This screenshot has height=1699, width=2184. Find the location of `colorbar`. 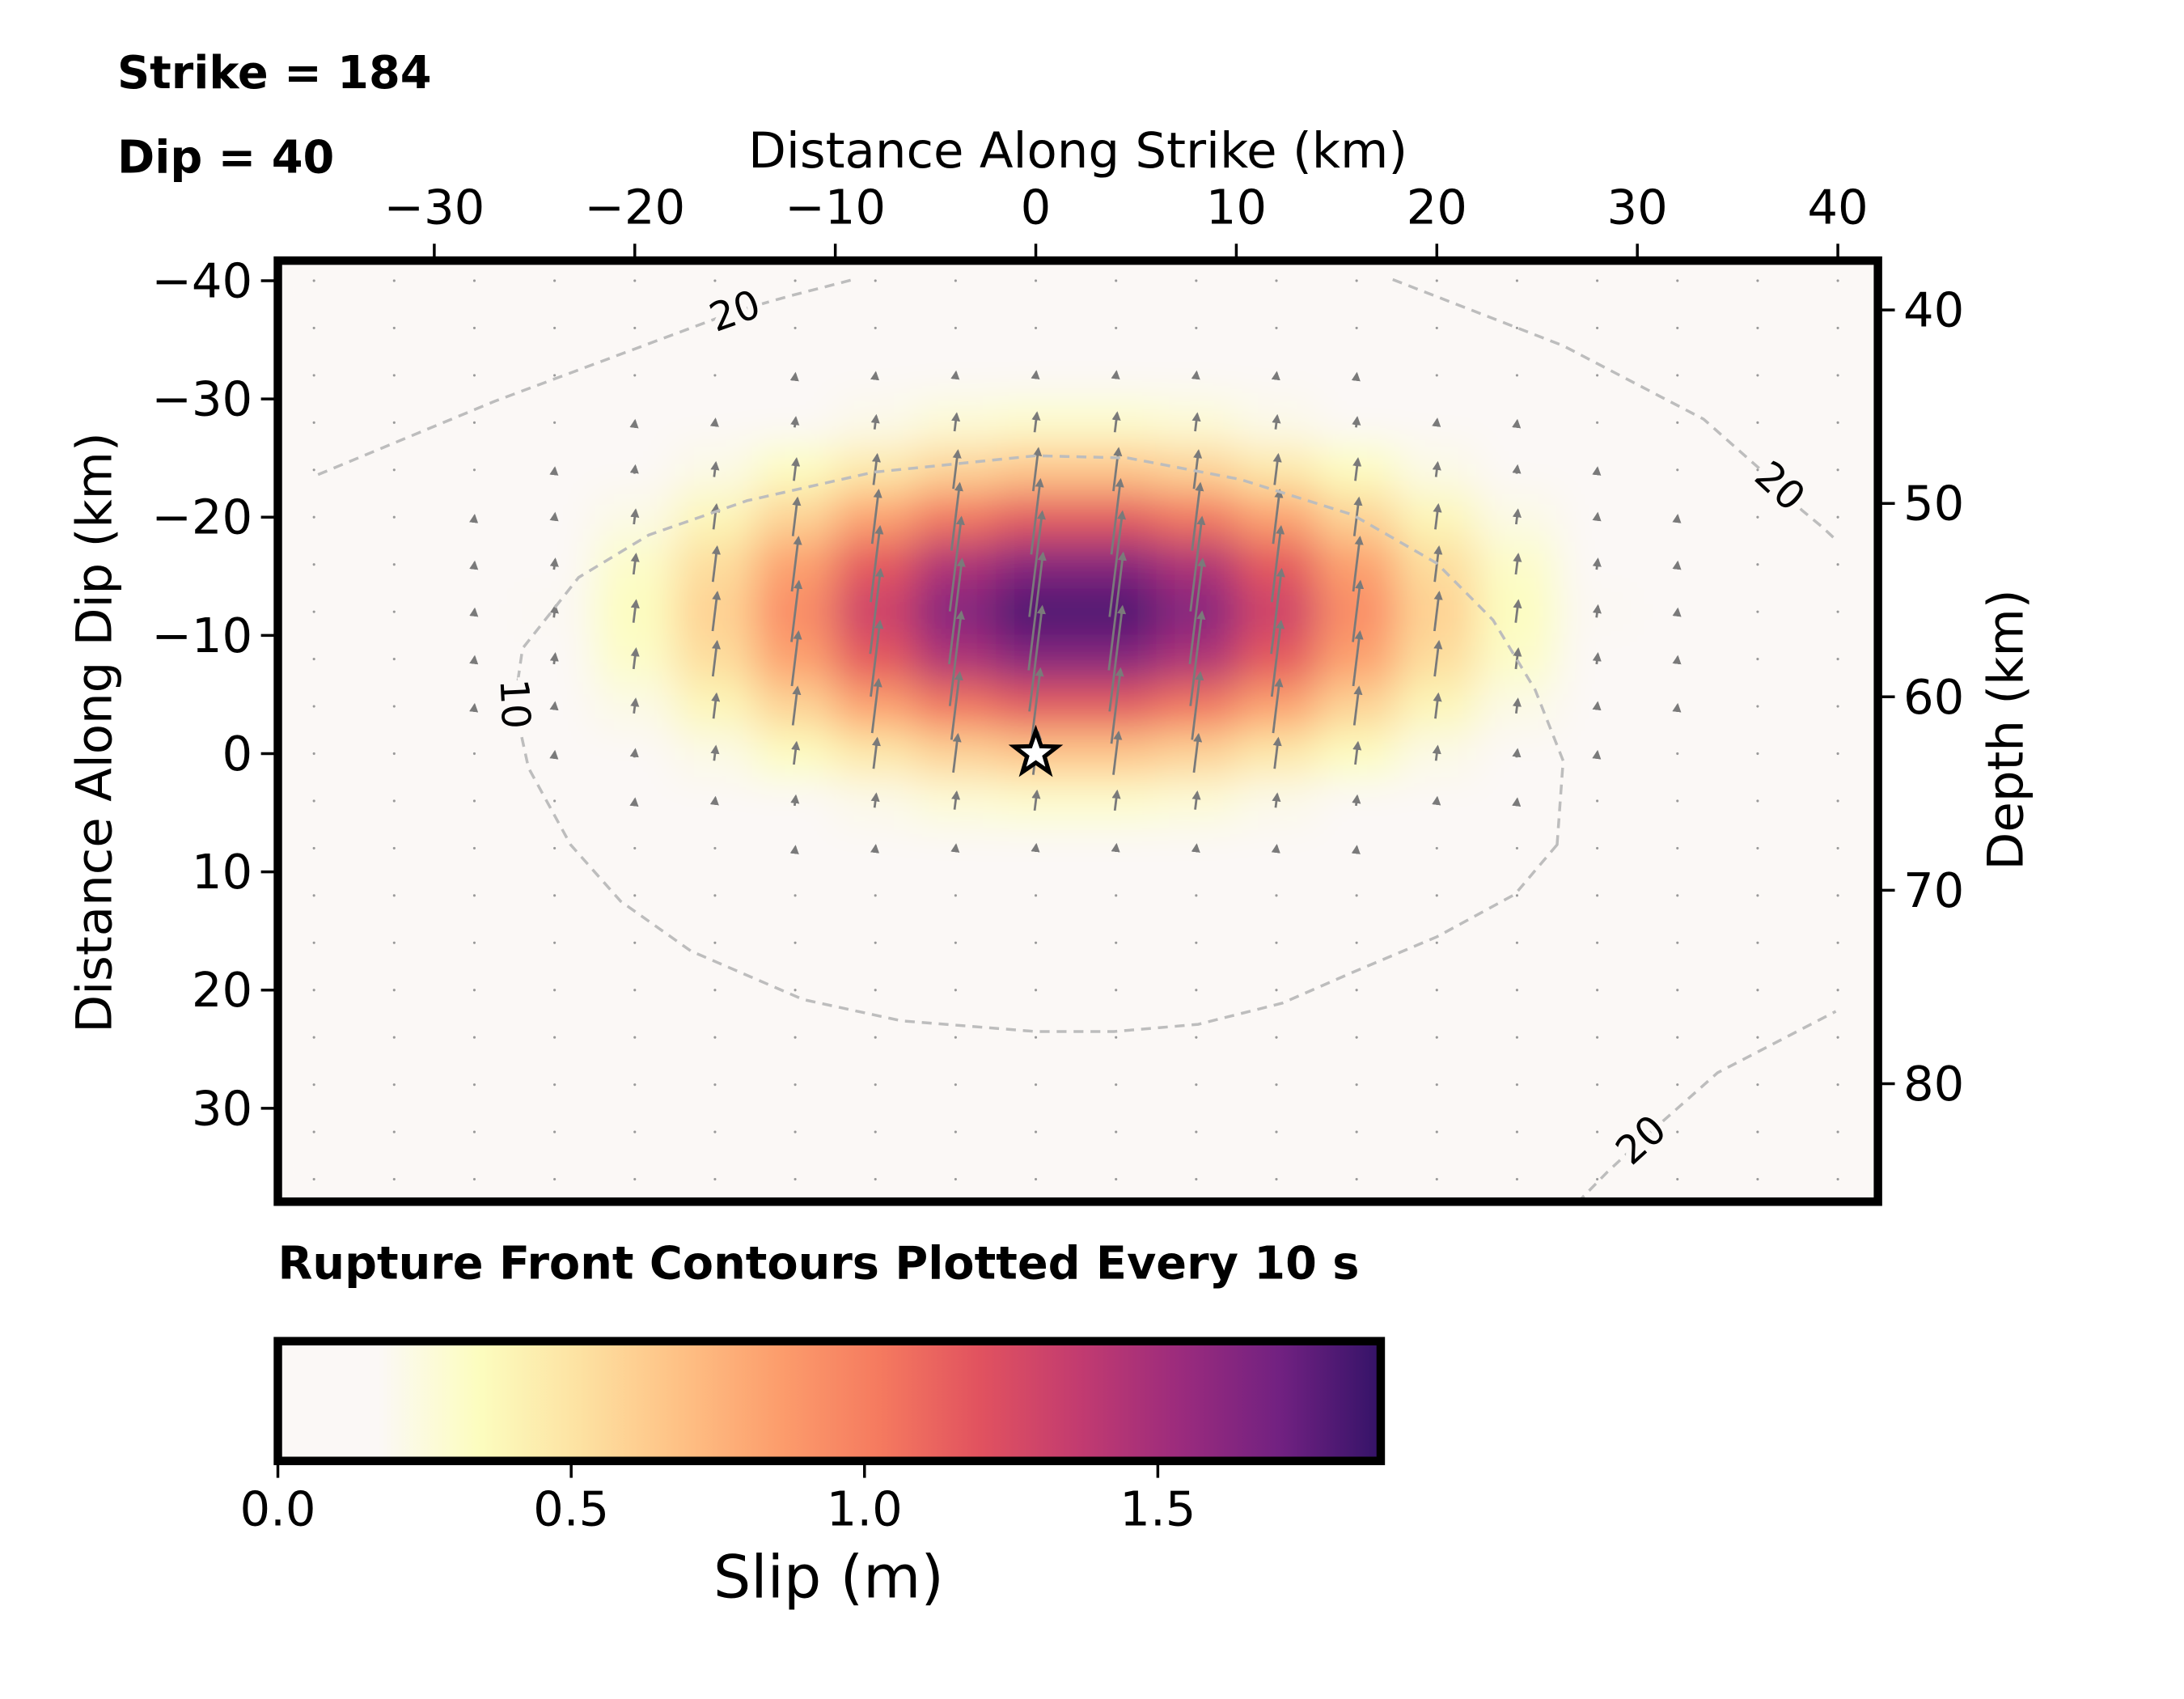

colorbar is located at coordinates (829, 1401).